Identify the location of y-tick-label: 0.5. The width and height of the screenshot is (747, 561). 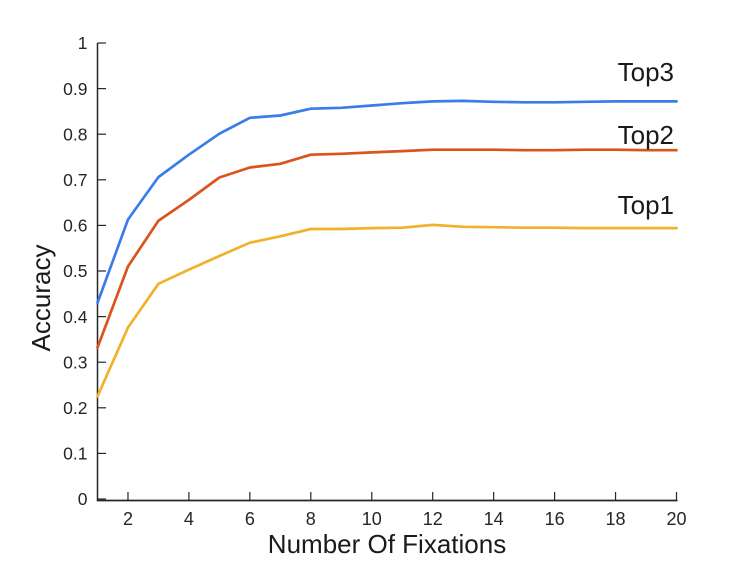
(75, 271).